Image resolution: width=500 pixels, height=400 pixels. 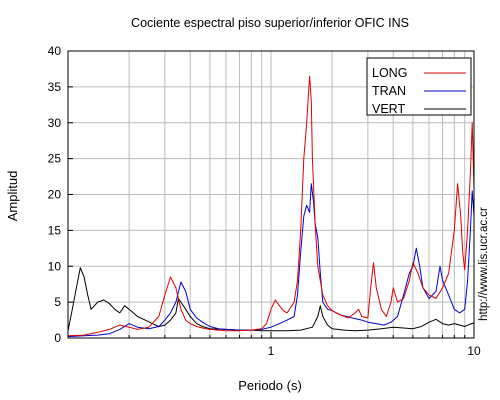 I want to click on x-tick-label: 10, so click(x=474, y=351).